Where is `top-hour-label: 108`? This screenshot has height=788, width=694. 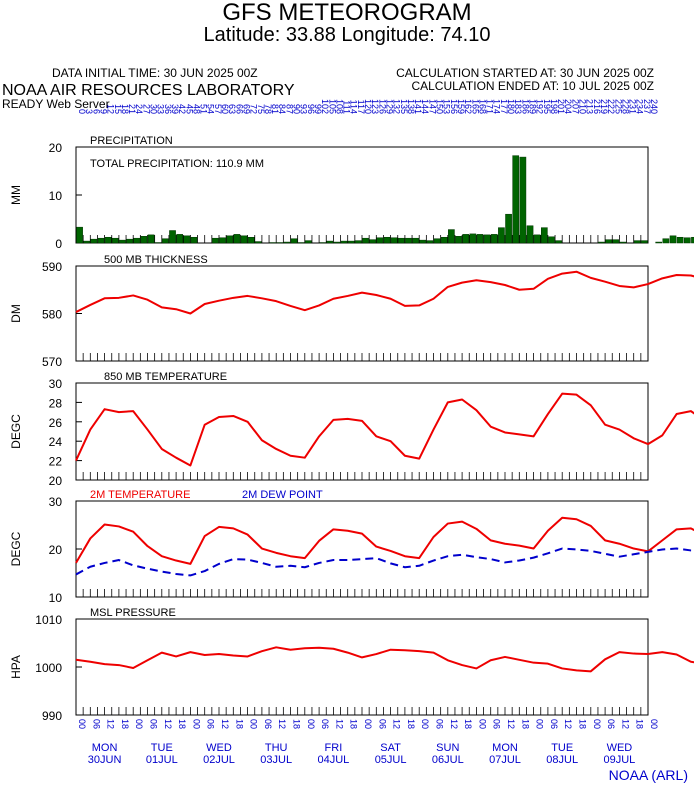 top-hour-label: 108 is located at coordinates (339, 106).